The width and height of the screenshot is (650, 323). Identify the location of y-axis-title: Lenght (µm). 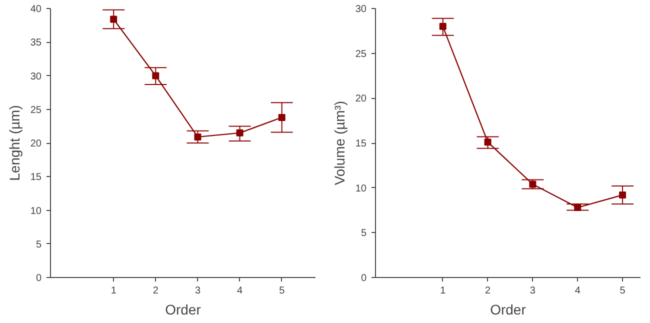
(14, 143).